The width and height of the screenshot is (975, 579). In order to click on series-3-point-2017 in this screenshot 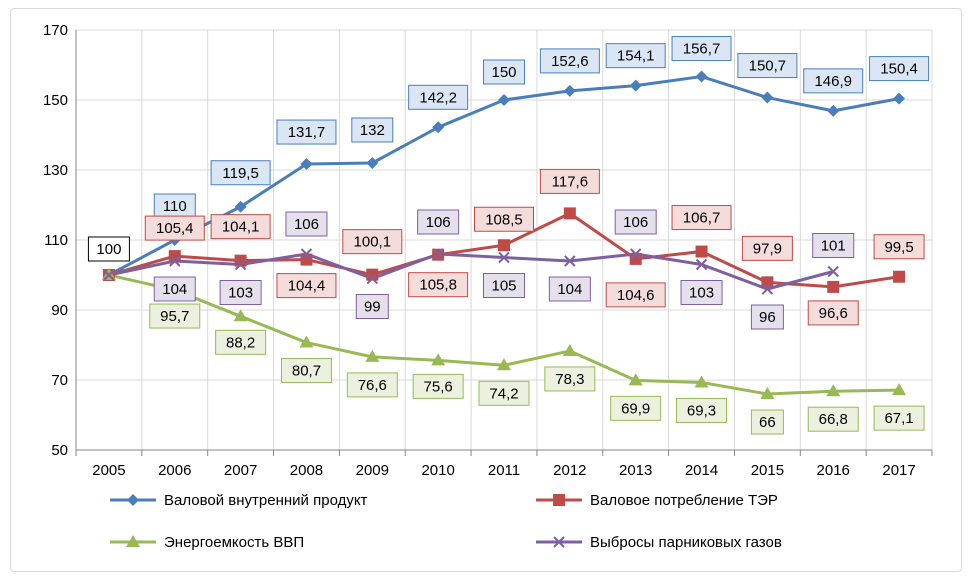, I will do `click(899, 389)`.